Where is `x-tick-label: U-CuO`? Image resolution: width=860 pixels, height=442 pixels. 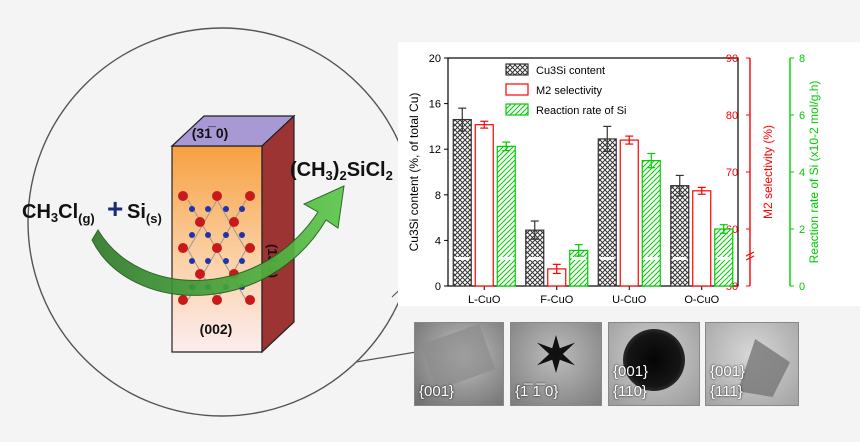
x-tick-label: U-CuO is located at coordinates (629, 300).